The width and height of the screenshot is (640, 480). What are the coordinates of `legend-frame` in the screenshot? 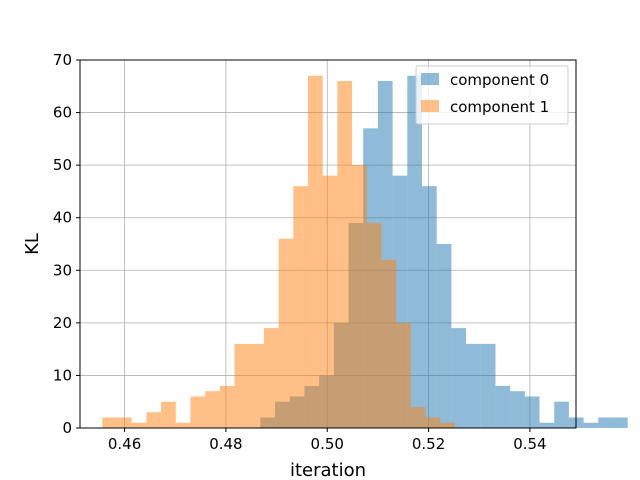 It's located at (492, 95).